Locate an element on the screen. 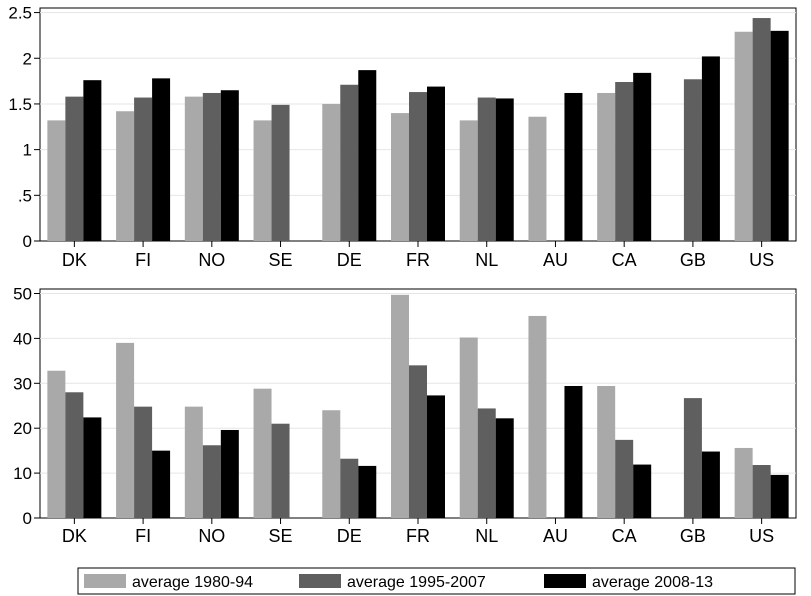 The width and height of the screenshot is (811, 596). y-tick-label: 20 is located at coordinates (22, 428).